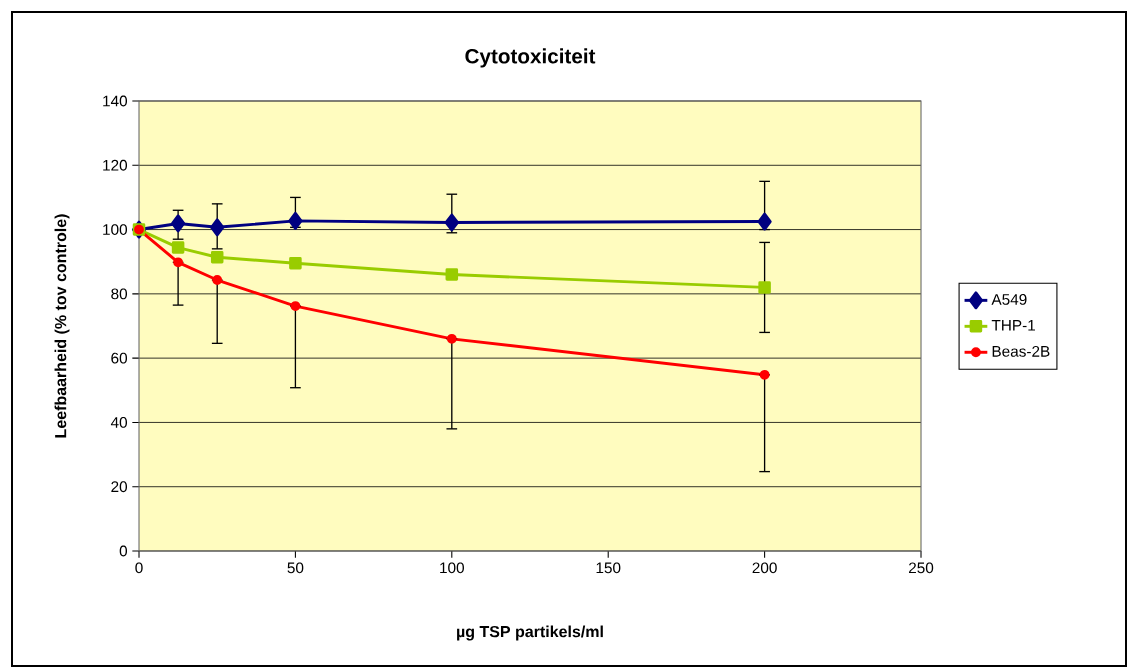 The height and width of the screenshot is (668, 1127). What do you see at coordinates (115, 101) in the screenshot?
I see `y-tick-label: 140` at bounding box center [115, 101].